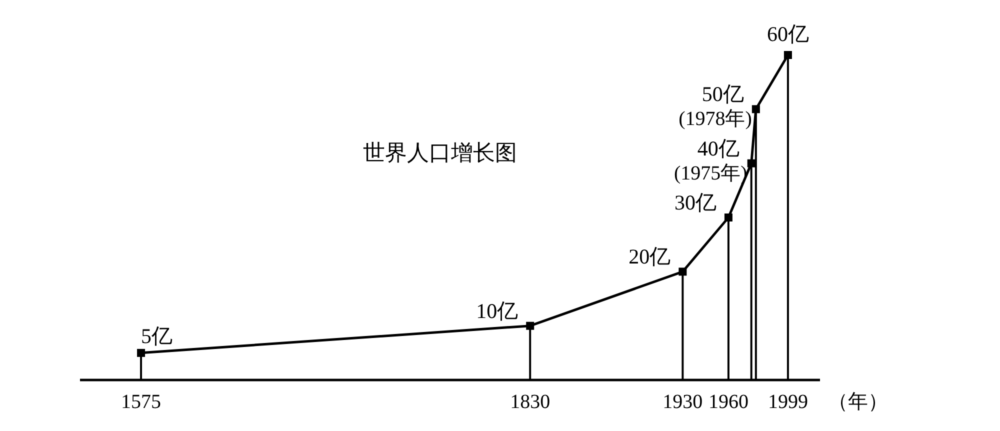 This screenshot has height=431, width=1000. I want to click on x-axis-title: （年）, so click(858, 402).